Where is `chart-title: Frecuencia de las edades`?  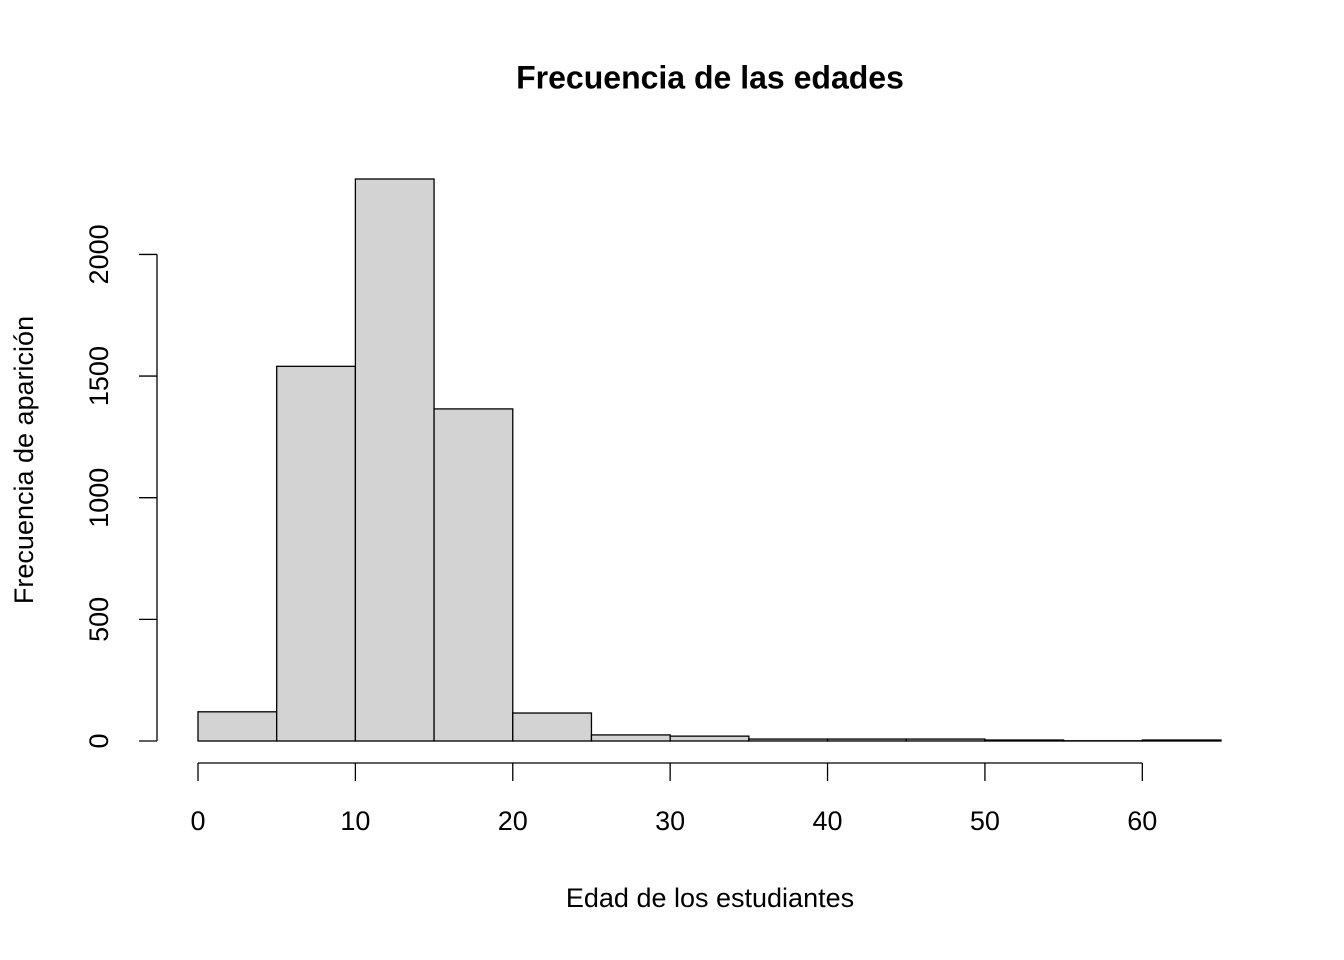 chart-title: Frecuencia de las edades is located at coordinates (710, 77).